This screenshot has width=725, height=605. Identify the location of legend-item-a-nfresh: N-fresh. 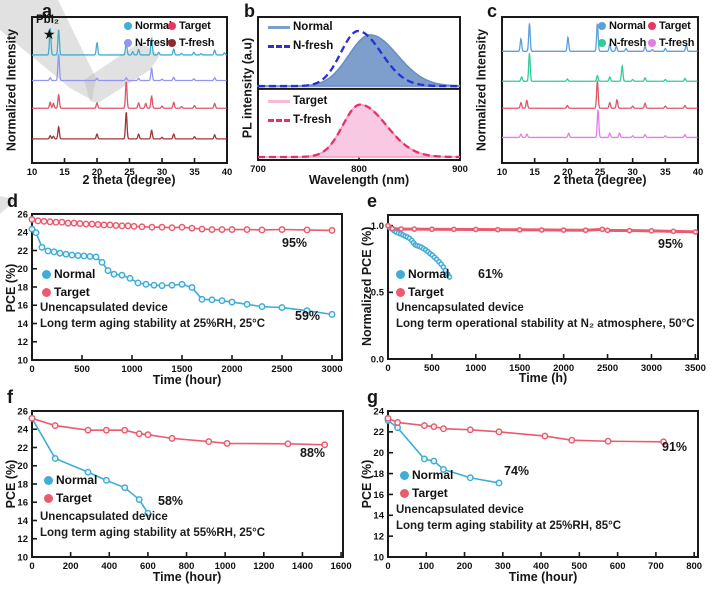
(148, 43).